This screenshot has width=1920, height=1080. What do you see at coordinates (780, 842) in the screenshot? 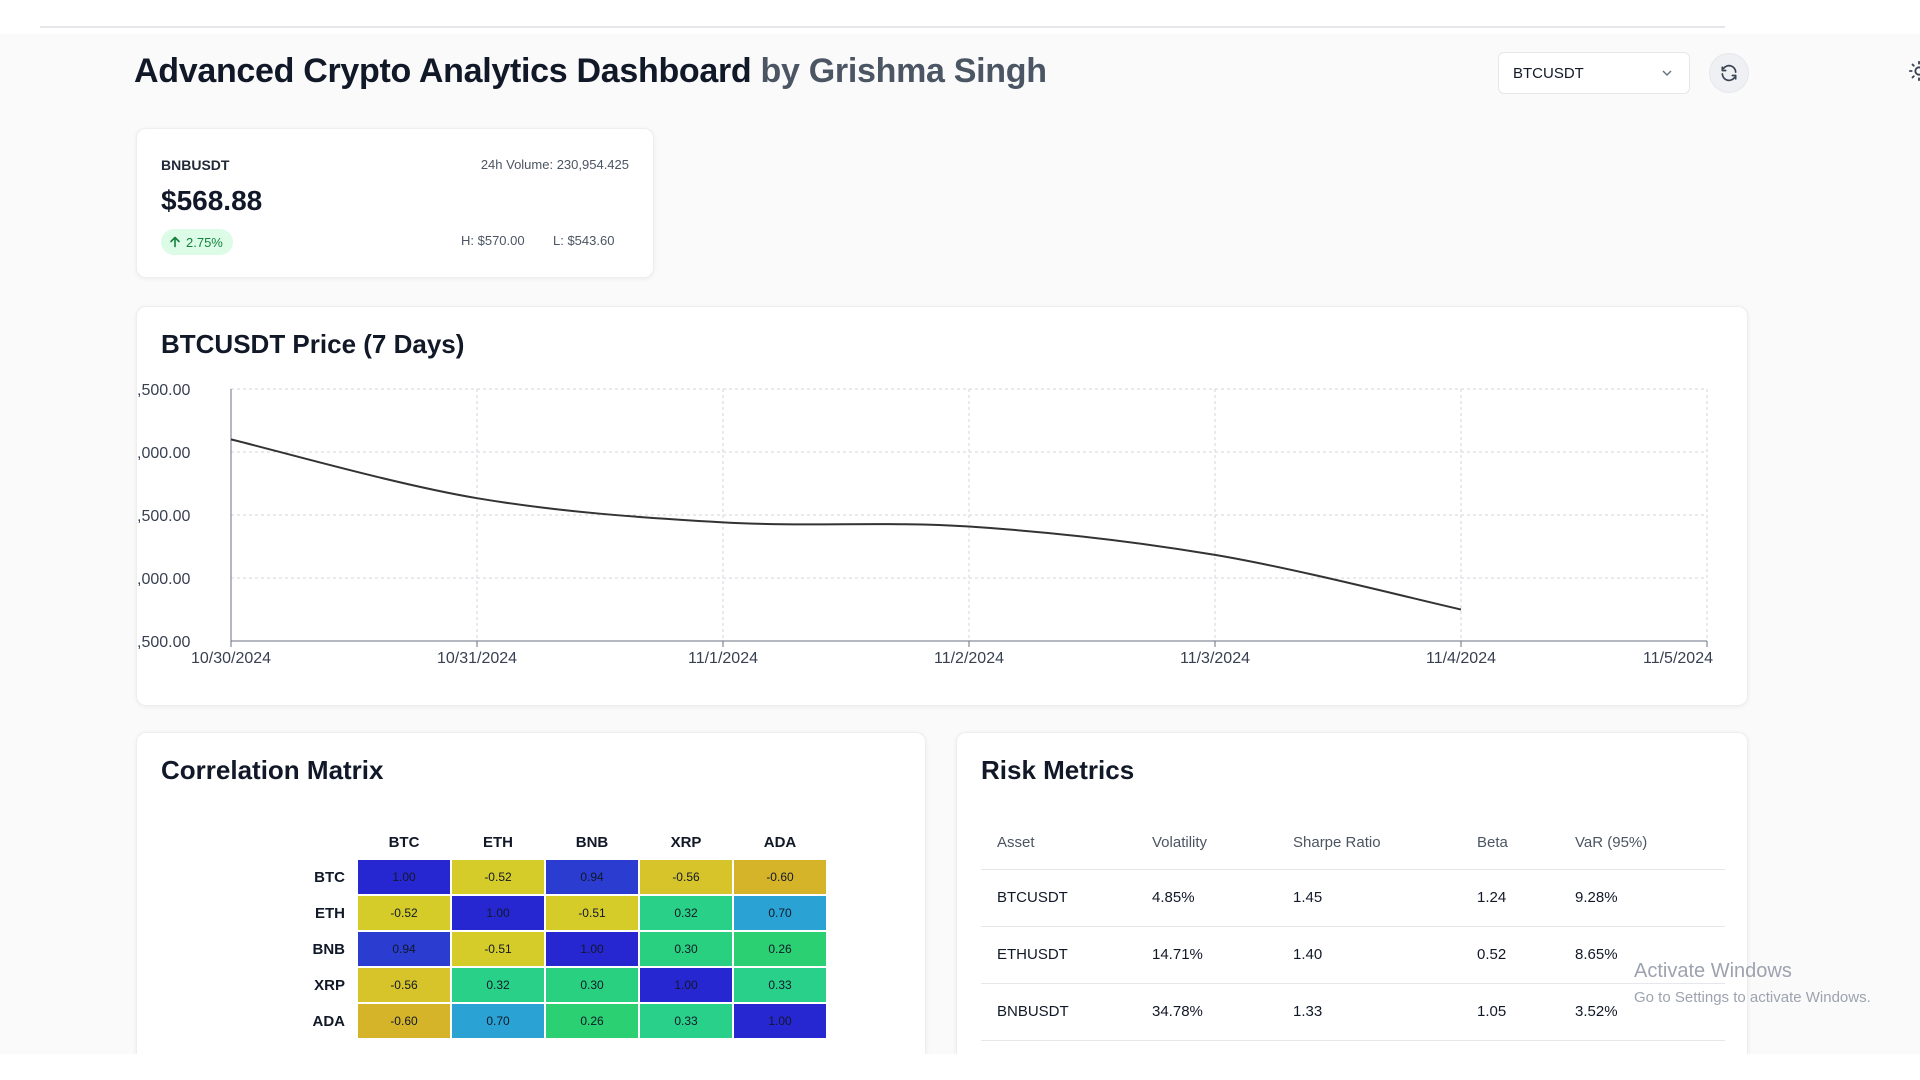
I see `col-header: ADA` at bounding box center [780, 842].